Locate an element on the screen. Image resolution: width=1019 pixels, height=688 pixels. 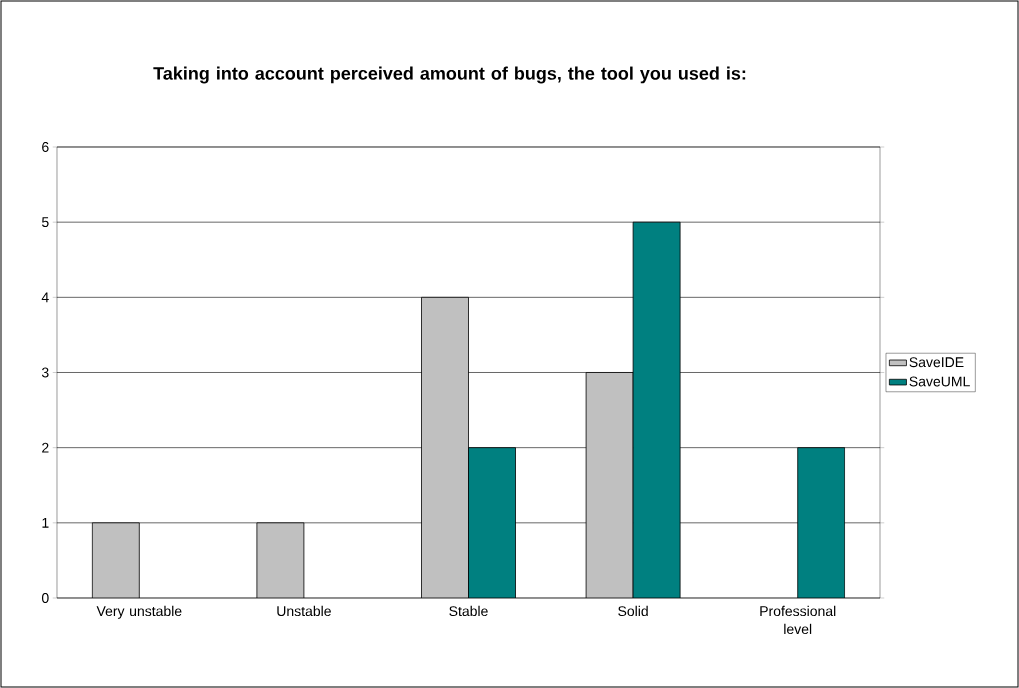
y-tick-label: 5 is located at coordinates (45, 222).